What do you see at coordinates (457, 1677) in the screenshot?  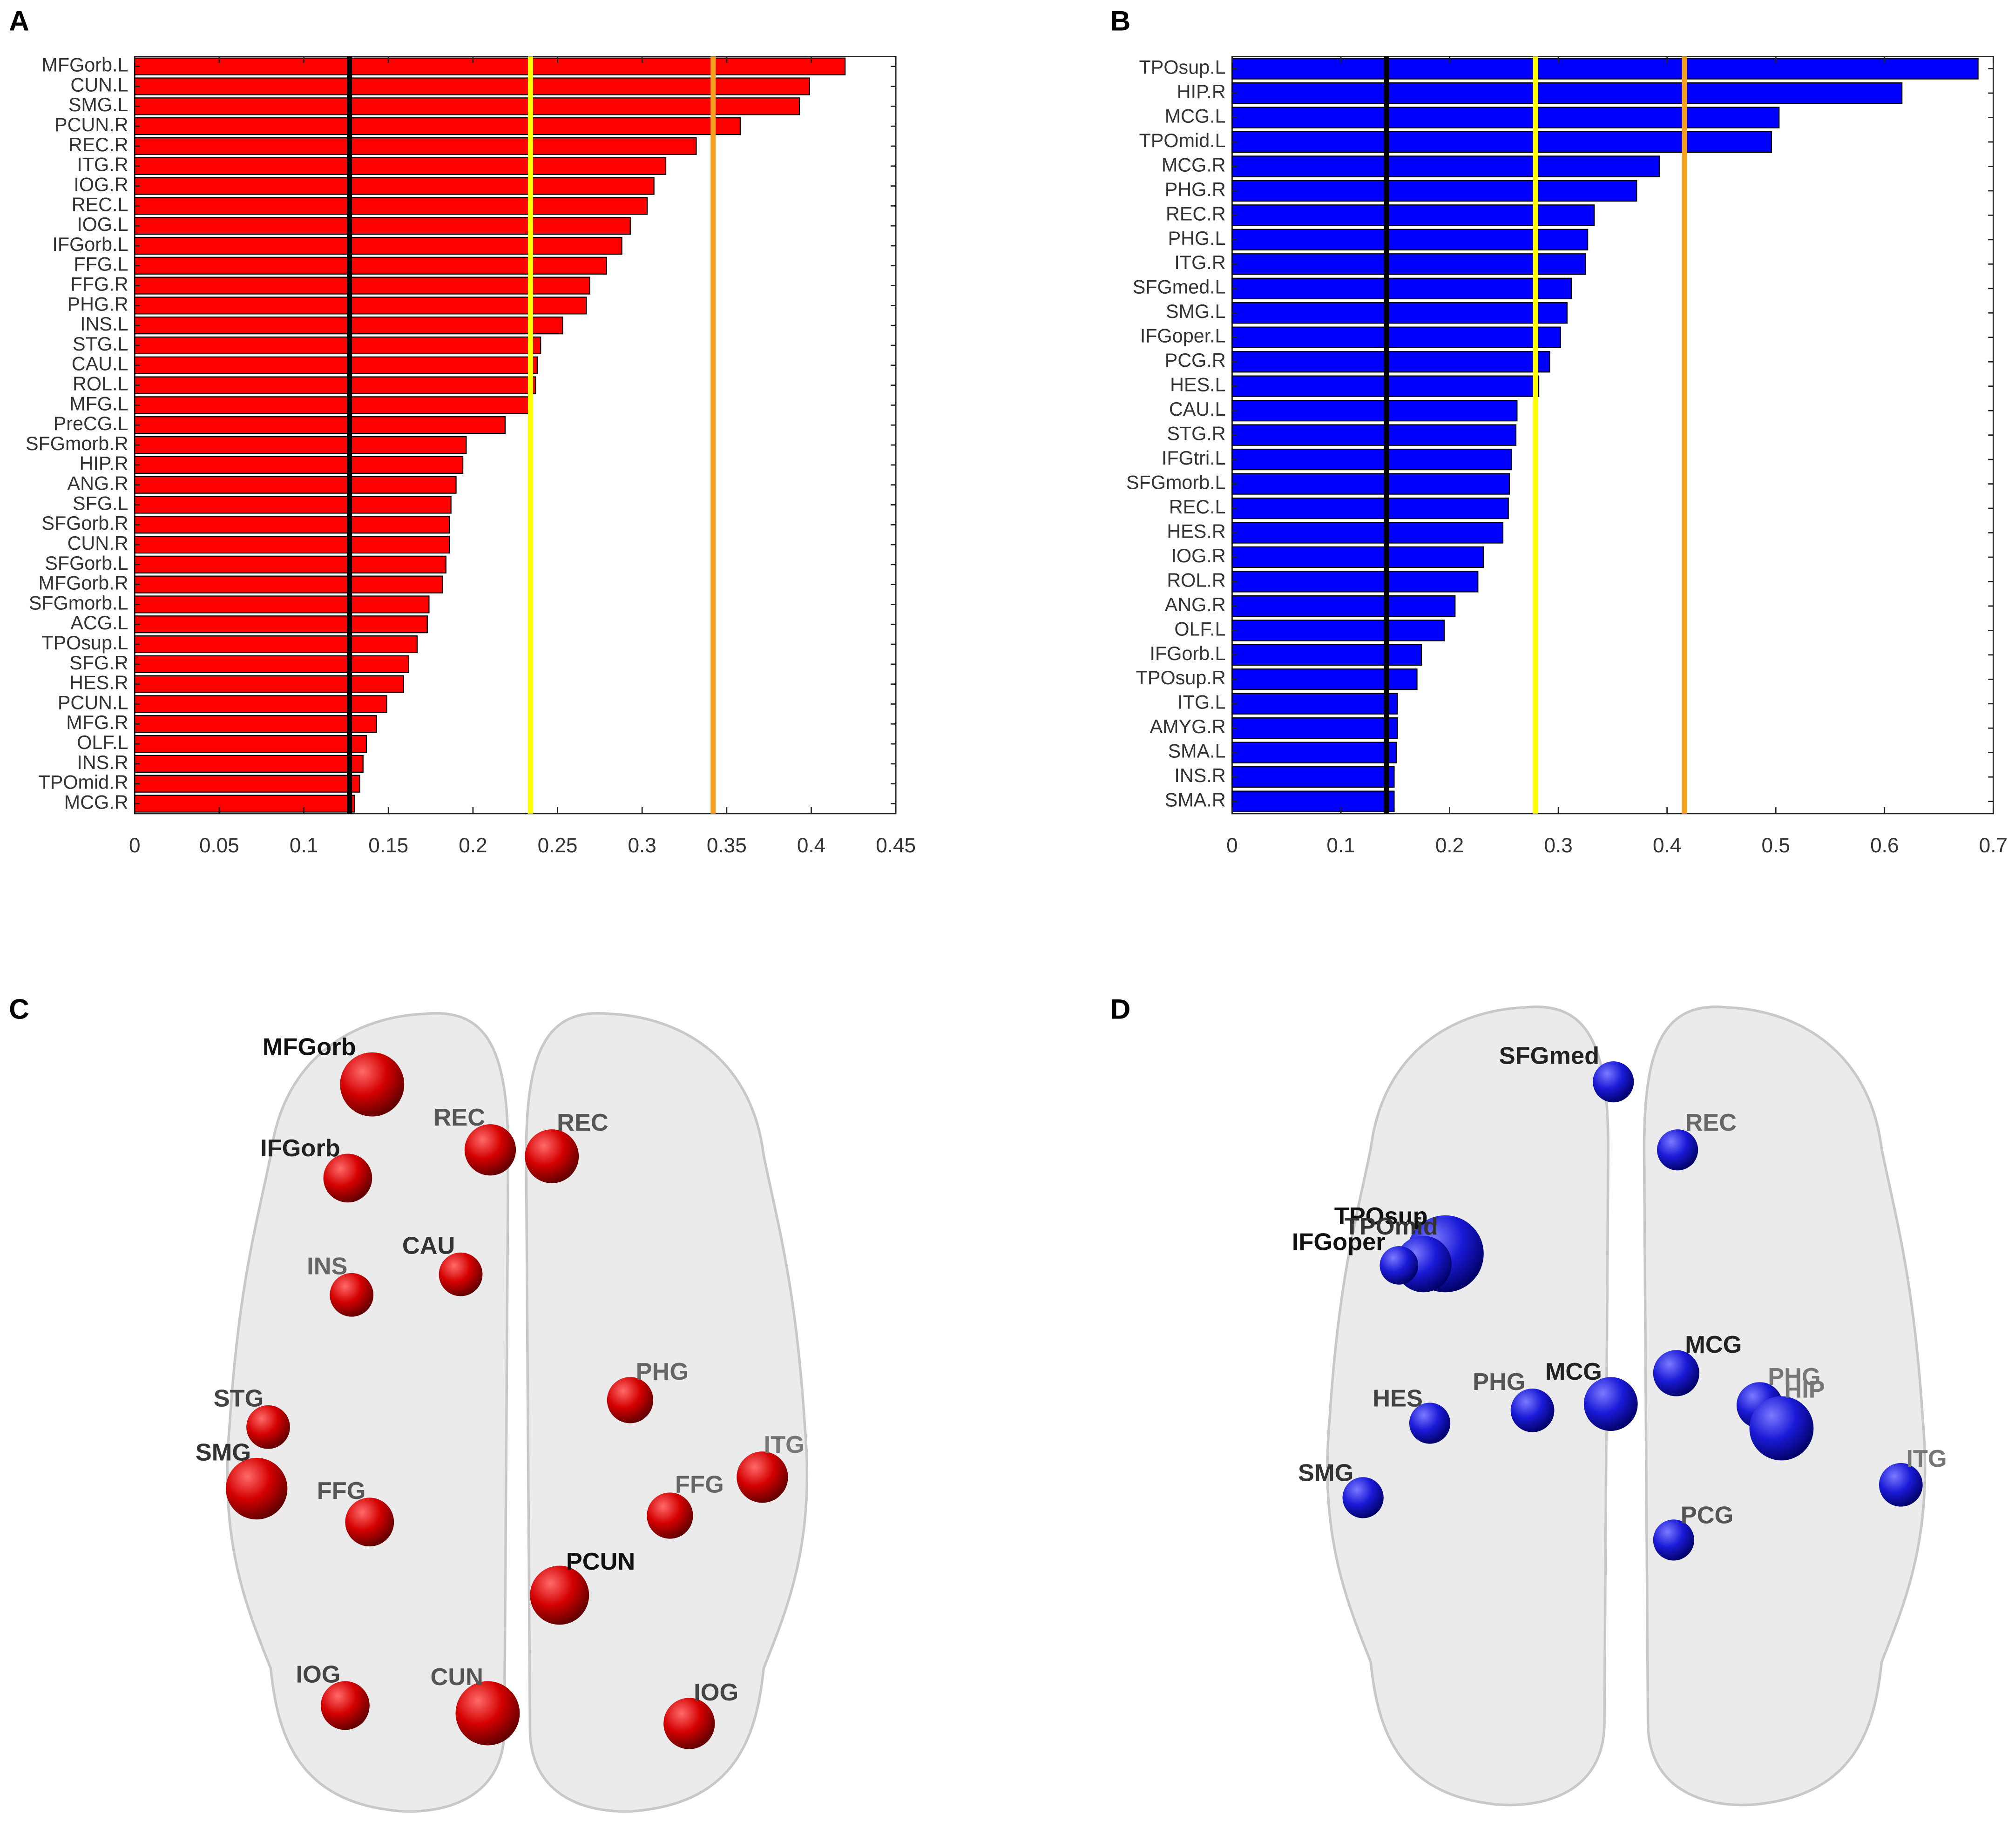 I see `node-label: CUN` at bounding box center [457, 1677].